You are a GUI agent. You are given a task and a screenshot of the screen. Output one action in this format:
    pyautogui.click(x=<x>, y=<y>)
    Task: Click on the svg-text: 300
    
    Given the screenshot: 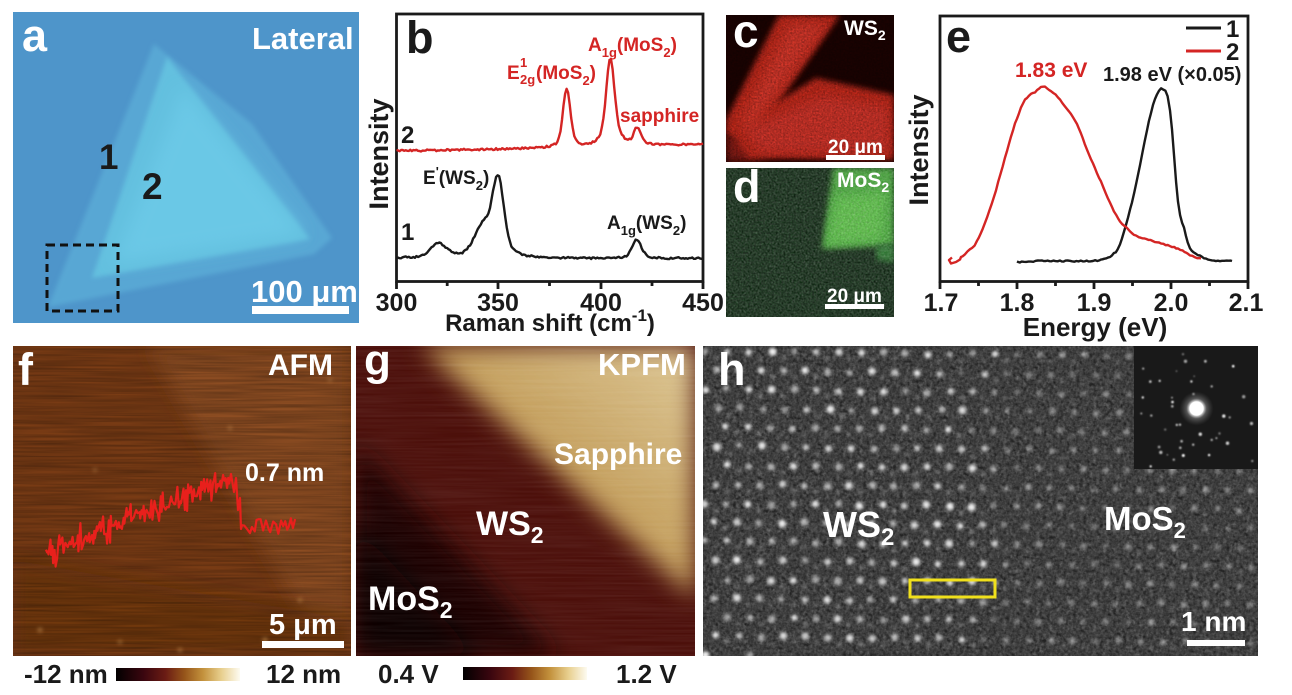 What is the action you would take?
    pyautogui.click(x=397, y=303)
    